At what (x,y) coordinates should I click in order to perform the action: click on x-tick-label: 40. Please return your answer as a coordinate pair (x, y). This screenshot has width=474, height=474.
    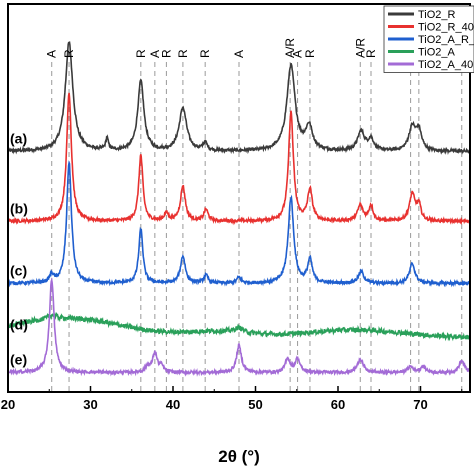
    Looking at the image, I should click on (173, 404).